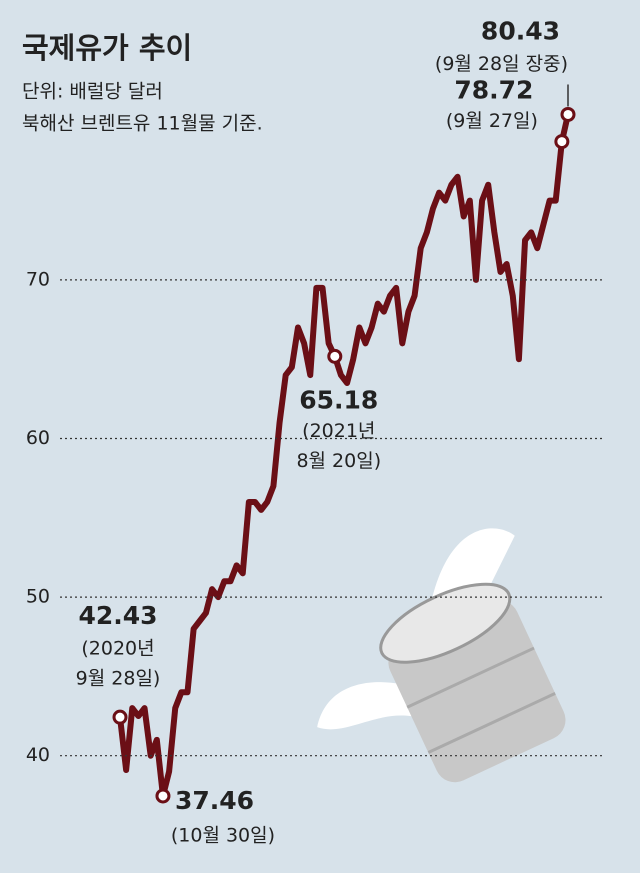 The width and height of the screenshot is (640, 873). I want to click on annotation-value: 78.72, so click(493, 90).